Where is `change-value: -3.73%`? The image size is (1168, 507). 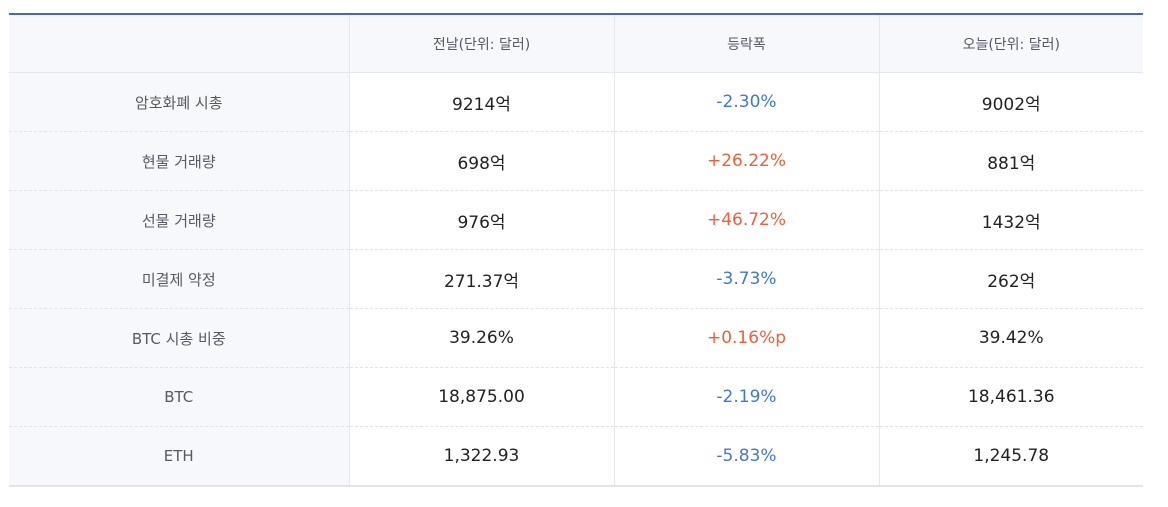
change-value: -3.73% is located at coordinates (746, 279).